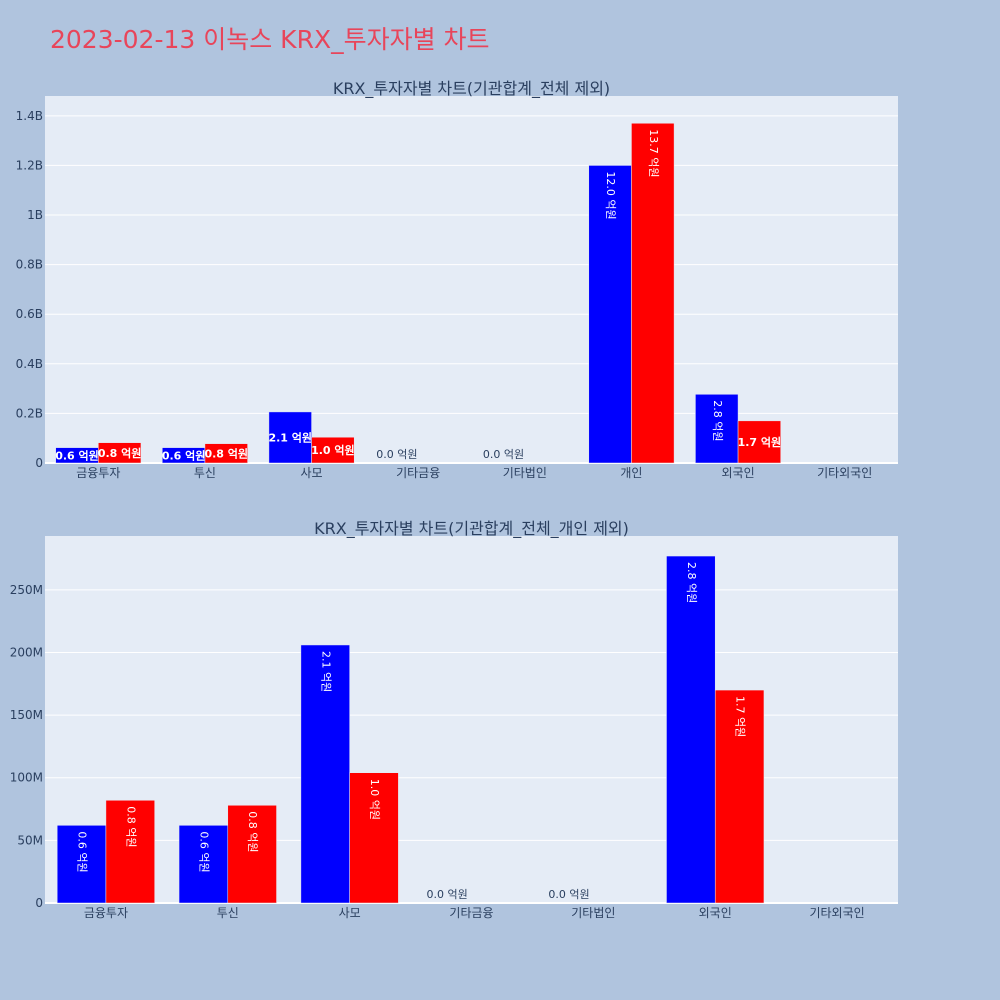 Image resolution: width=1000 pixels, height=1000 pixels. What do you see at coordinates (610, 195) in the screenshot?
I see `data-label: 12.0 억원` at bounding box center [610, 195].